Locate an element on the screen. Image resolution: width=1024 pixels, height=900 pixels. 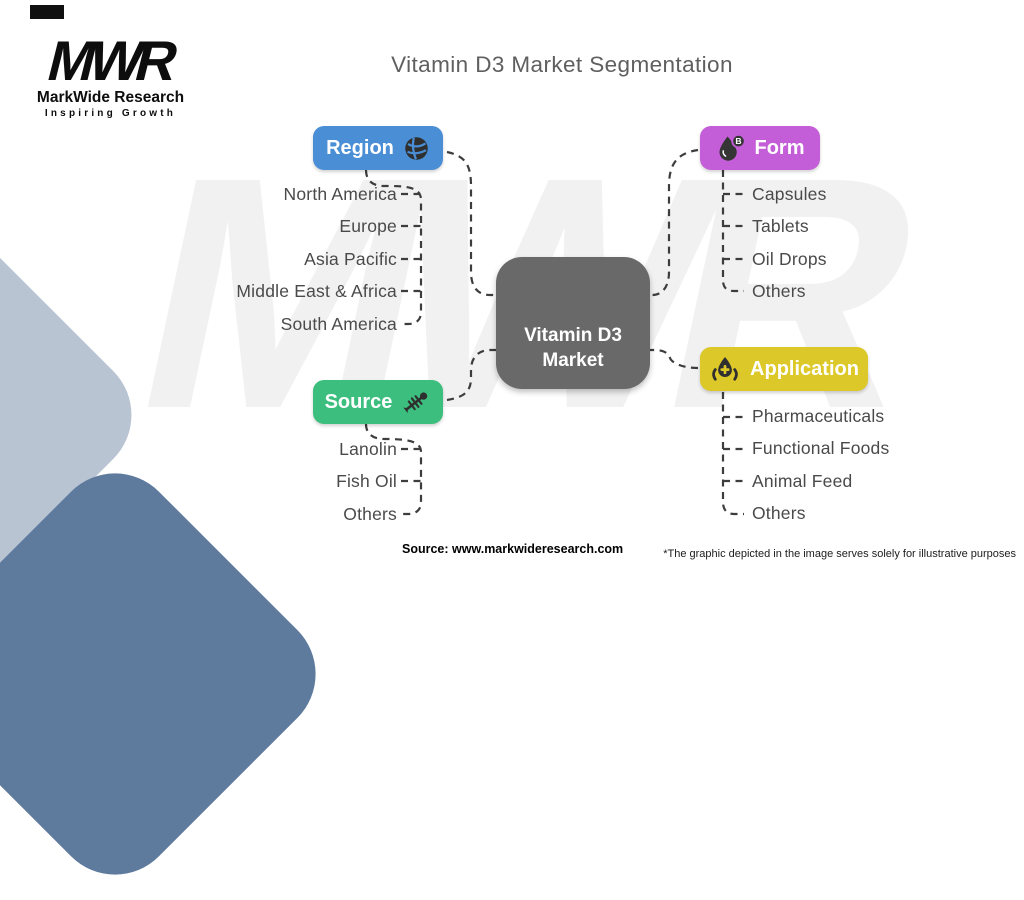
region-item: Europe is located at coordinates (368, 226).